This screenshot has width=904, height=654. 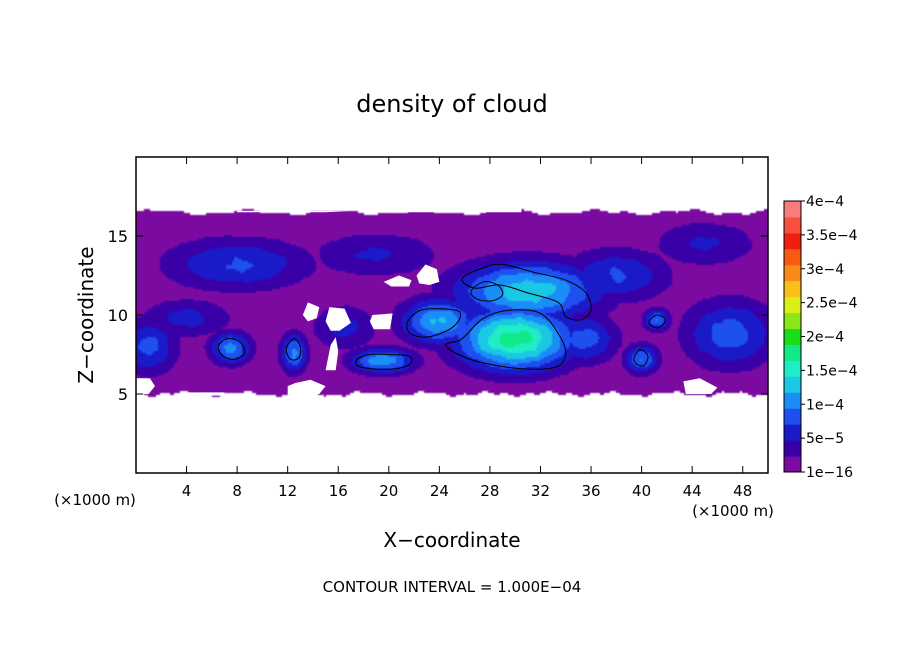 I want to click on x-tick-label-10: 44, so click(x=692, y=491).